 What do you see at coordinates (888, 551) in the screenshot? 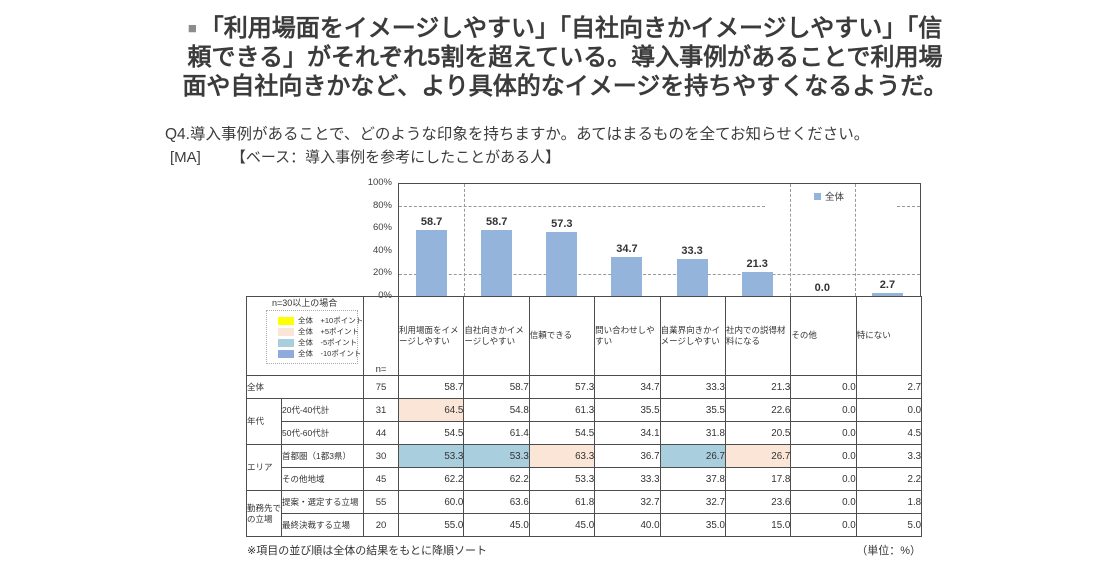
I see `unit-note: （単位：%）` at bounding box center [888, 551].